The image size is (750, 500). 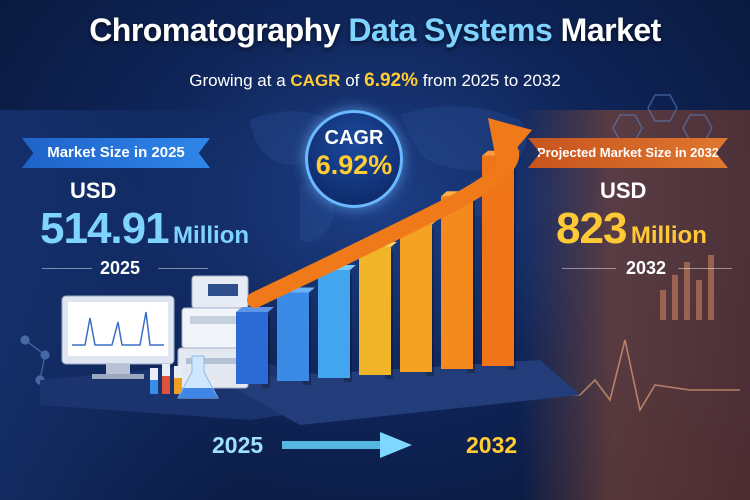 I want to click on right-rule-a, so click(x=589, y=268).